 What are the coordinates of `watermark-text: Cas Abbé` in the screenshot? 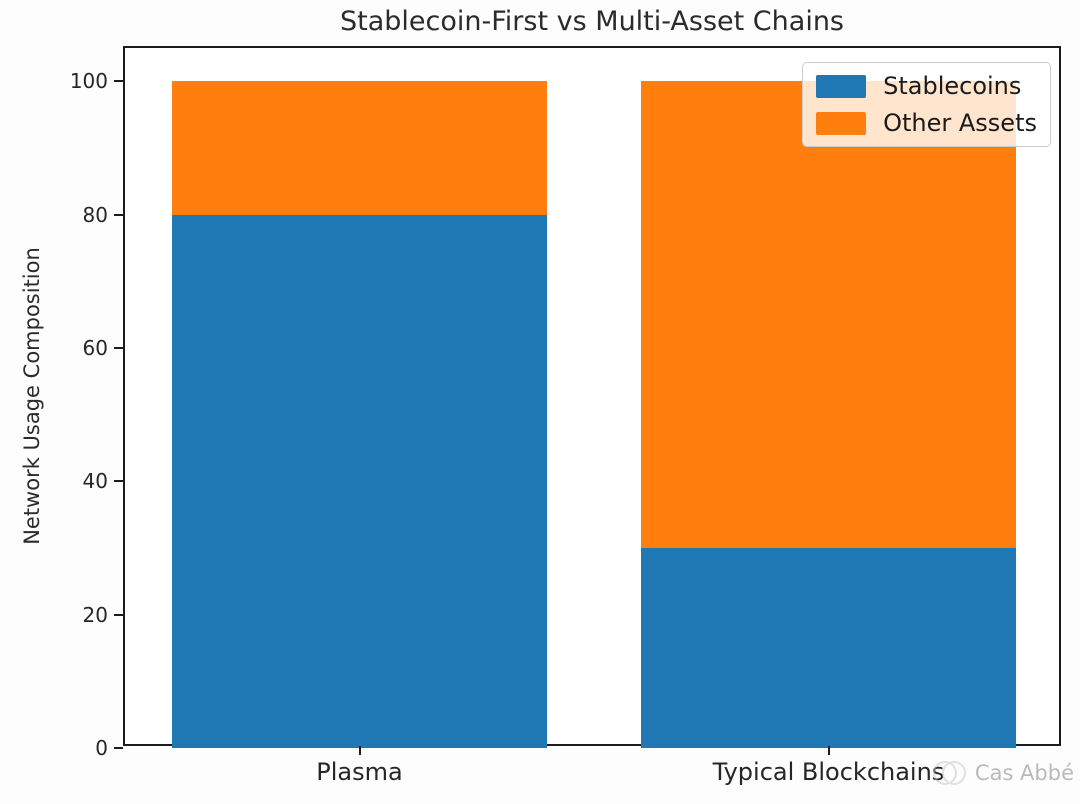 It's located at (1024, 773).